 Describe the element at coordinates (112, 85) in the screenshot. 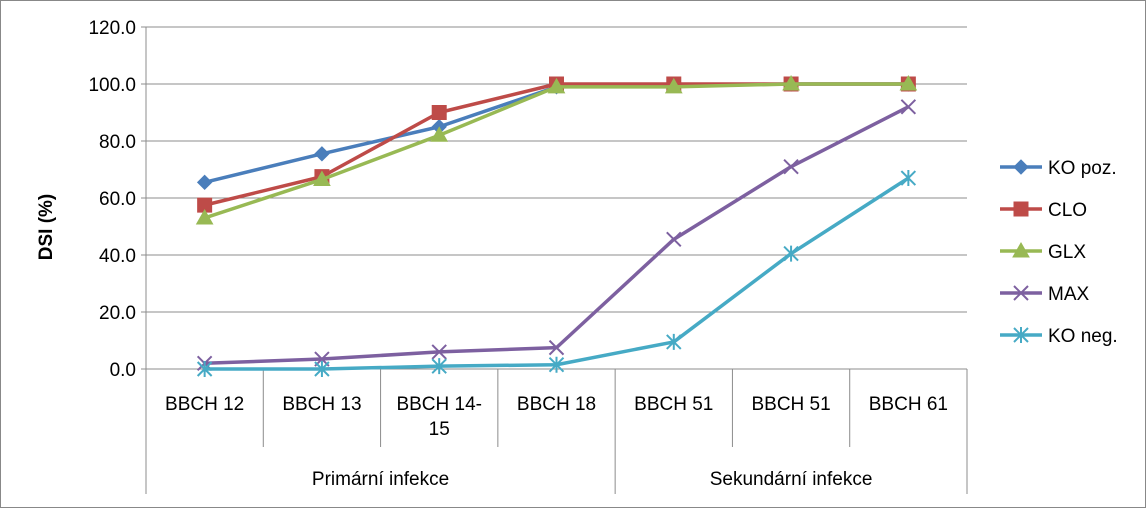

I see `y-tick-label: 100.0` at that location.